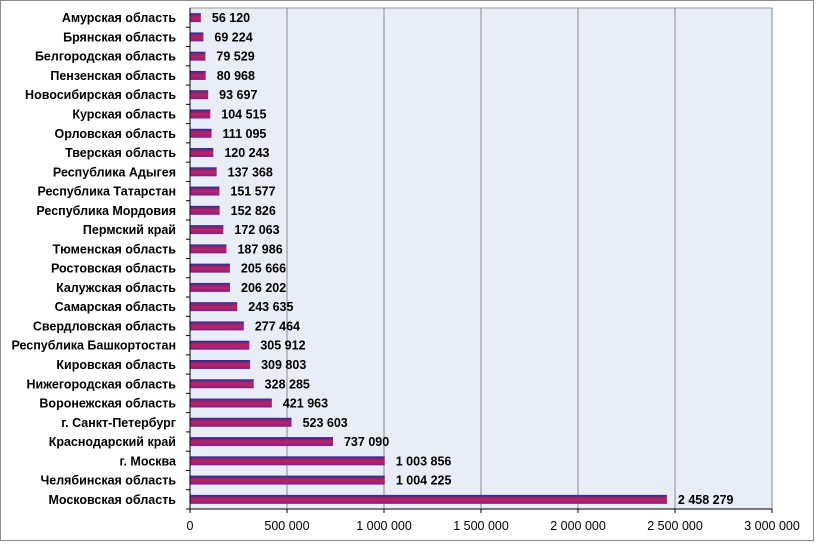  Describe the element at coordinates (238, 95) in the screenshot. I see `data-label: 93 697` at that location.